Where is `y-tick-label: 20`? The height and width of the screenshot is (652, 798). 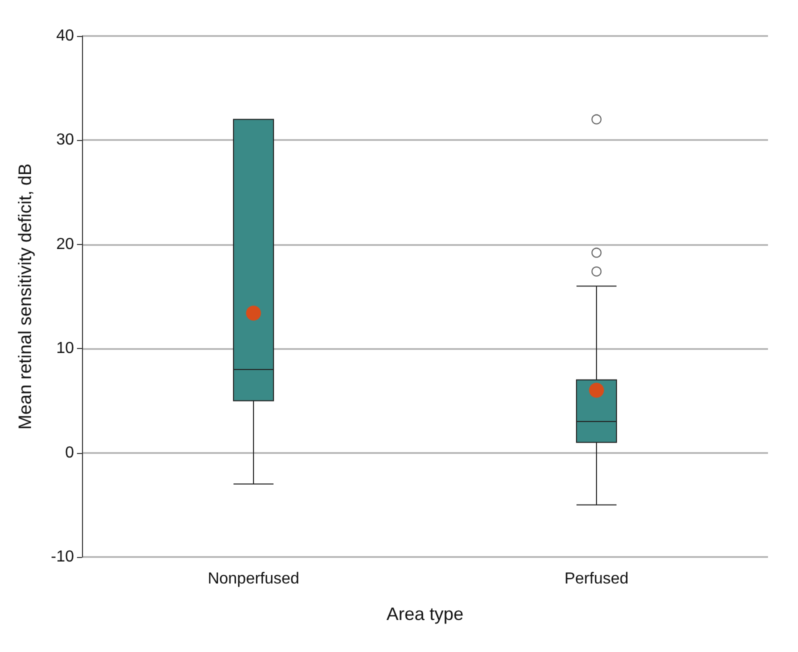 y-tick-label: 20 is located at coordinates (65, 244).